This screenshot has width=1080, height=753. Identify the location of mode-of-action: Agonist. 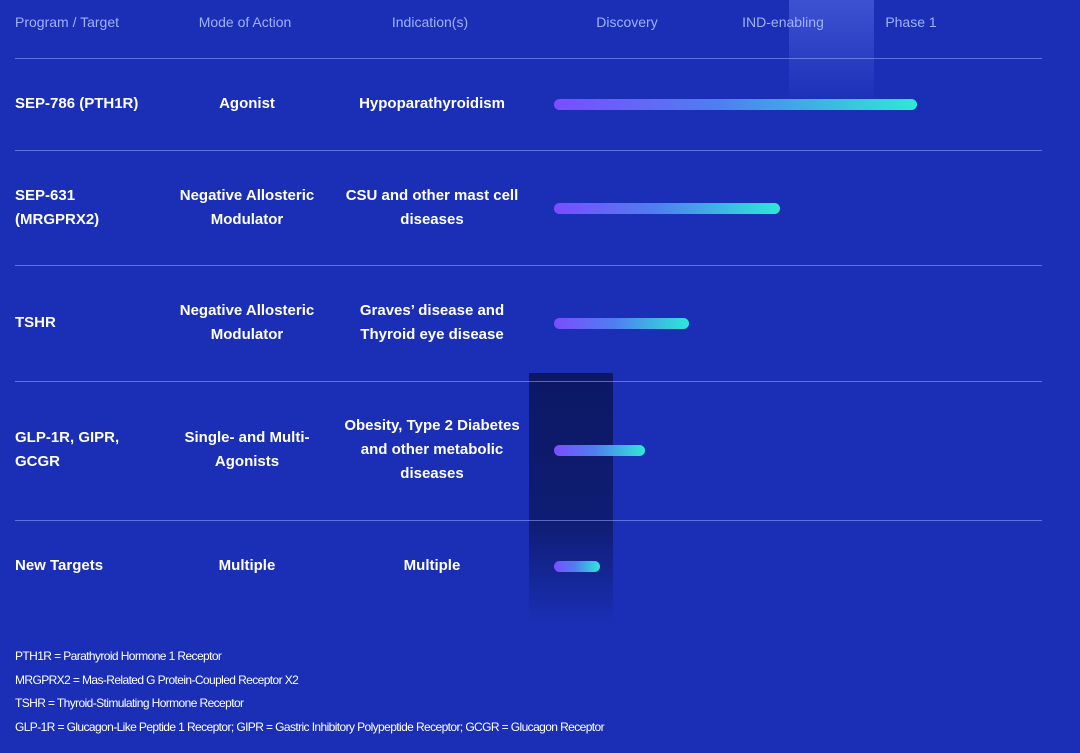
(247, 104).